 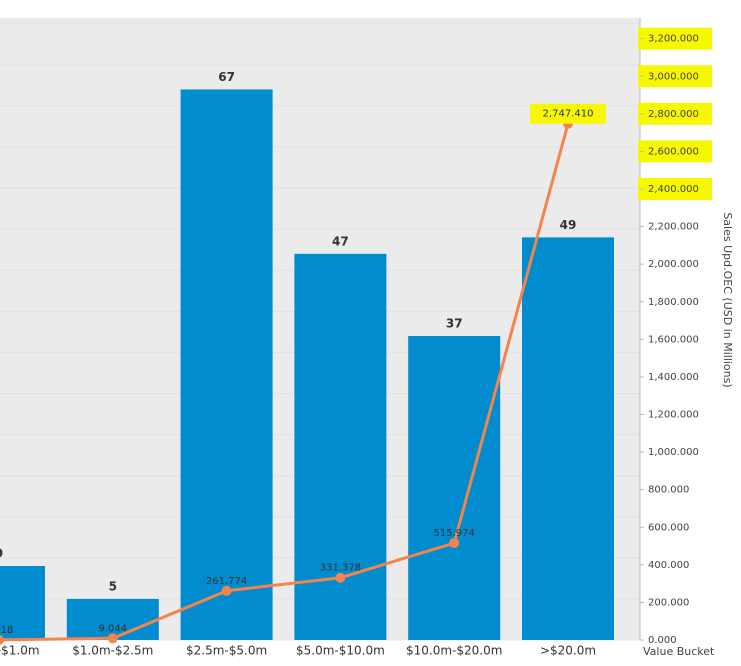 What do you see at coordinates (1, 554) in the screenshot?
I see `bar-value-label: 9` at bounding box center [1, 554].